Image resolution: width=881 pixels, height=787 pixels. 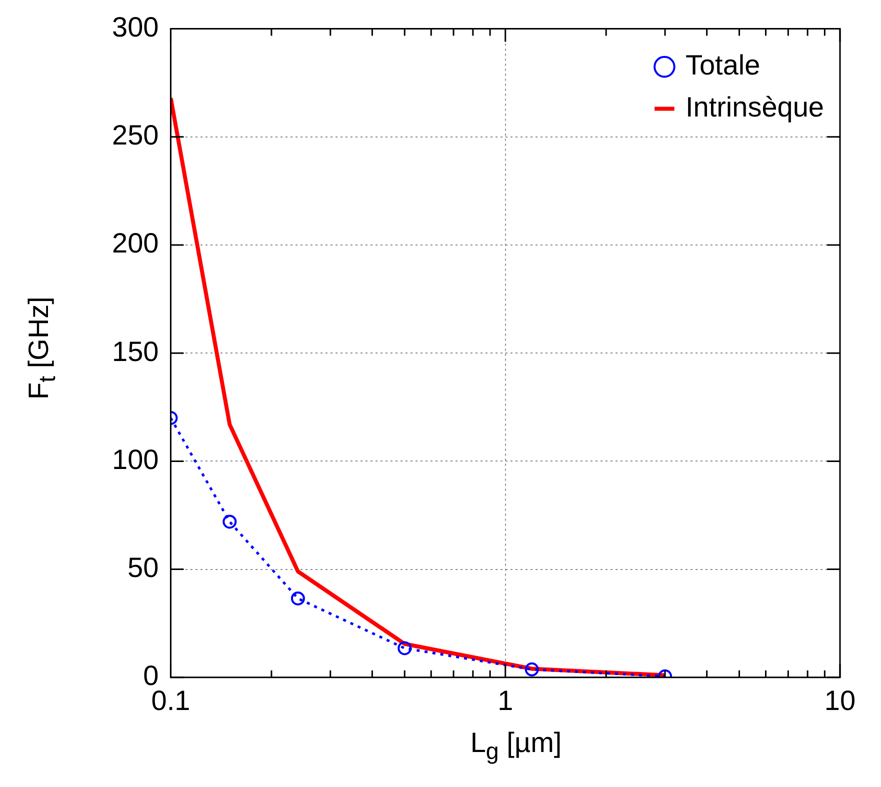 I want to click on x-axis-title: L$_{g}$ [µm], so click(x=516, y=746).